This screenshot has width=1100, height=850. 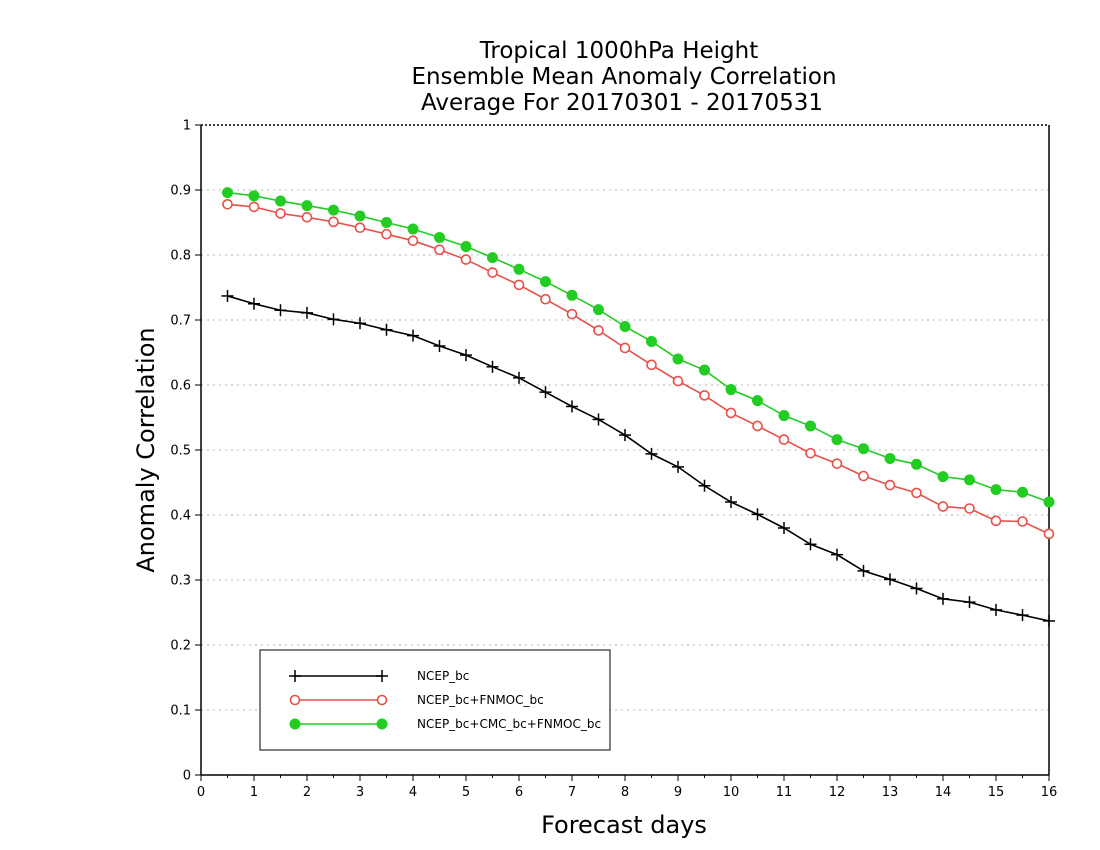 I want to click on legend-item: NCEP_bc, so click(x=379, y=676).